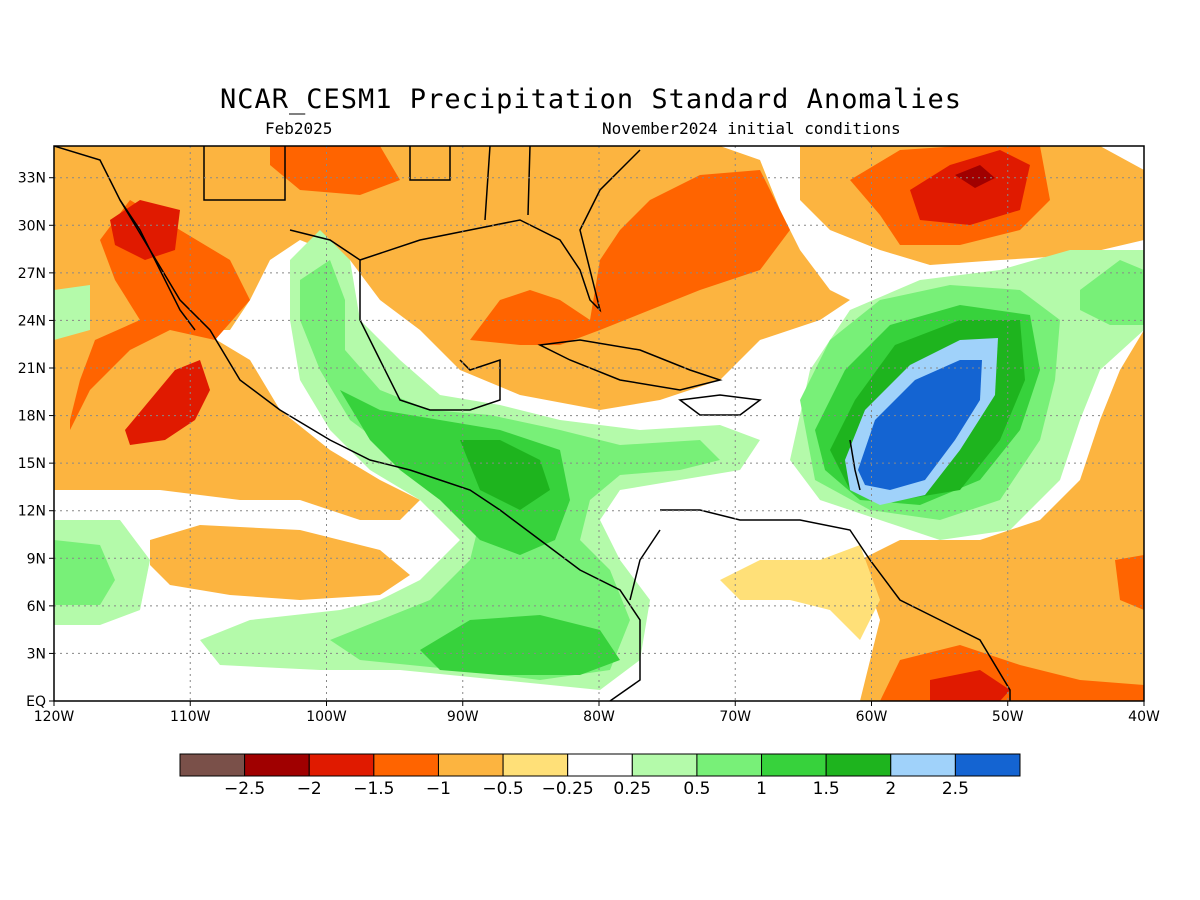  Describe the element at coordinates (800, 592) in the screenshot. I see `dry-region-south-america` at that location.